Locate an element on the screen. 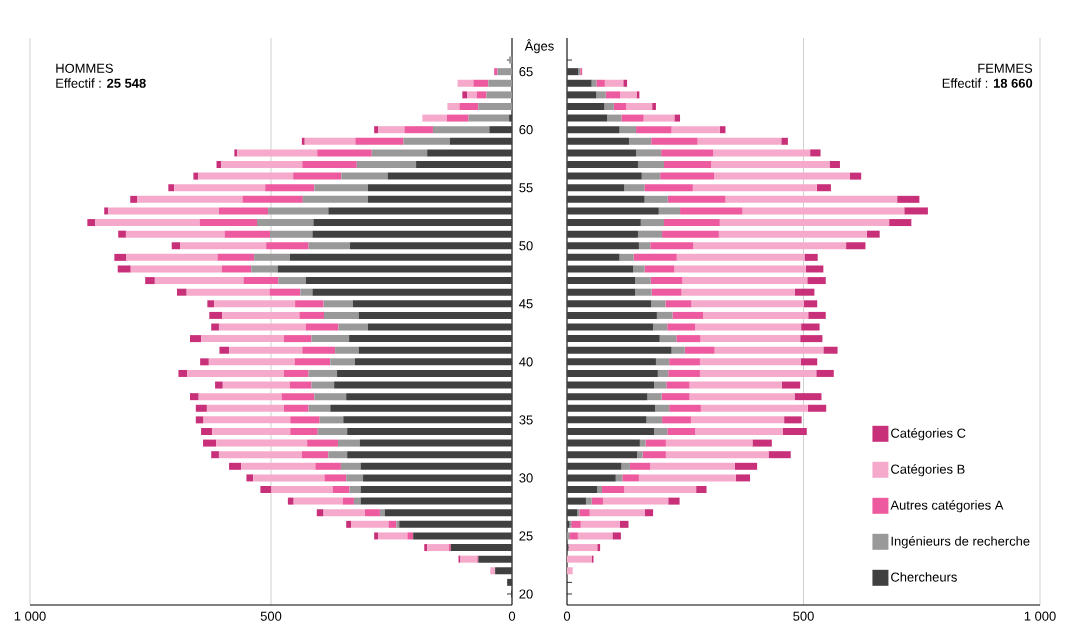 The image size is (1065, 634). y-tick-label: 60 is located at coordinates (526, 130).